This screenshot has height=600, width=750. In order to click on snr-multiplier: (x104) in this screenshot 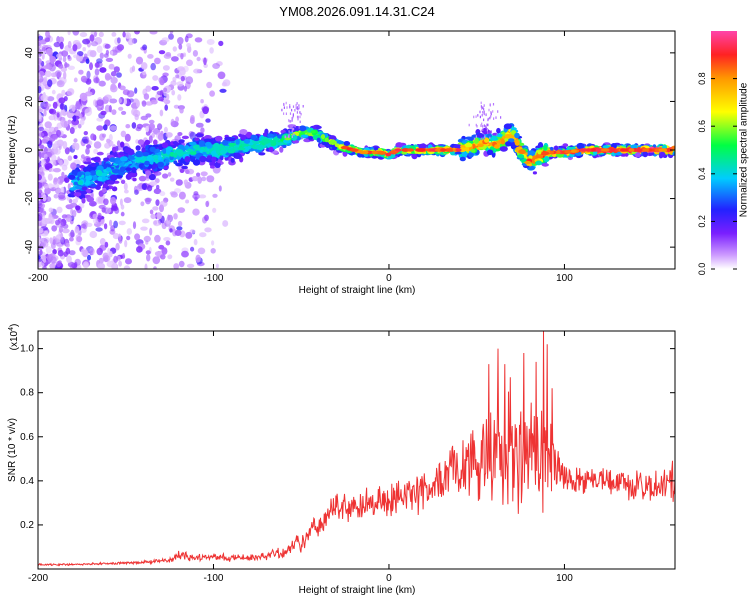, I will do `click(14, 337)`.